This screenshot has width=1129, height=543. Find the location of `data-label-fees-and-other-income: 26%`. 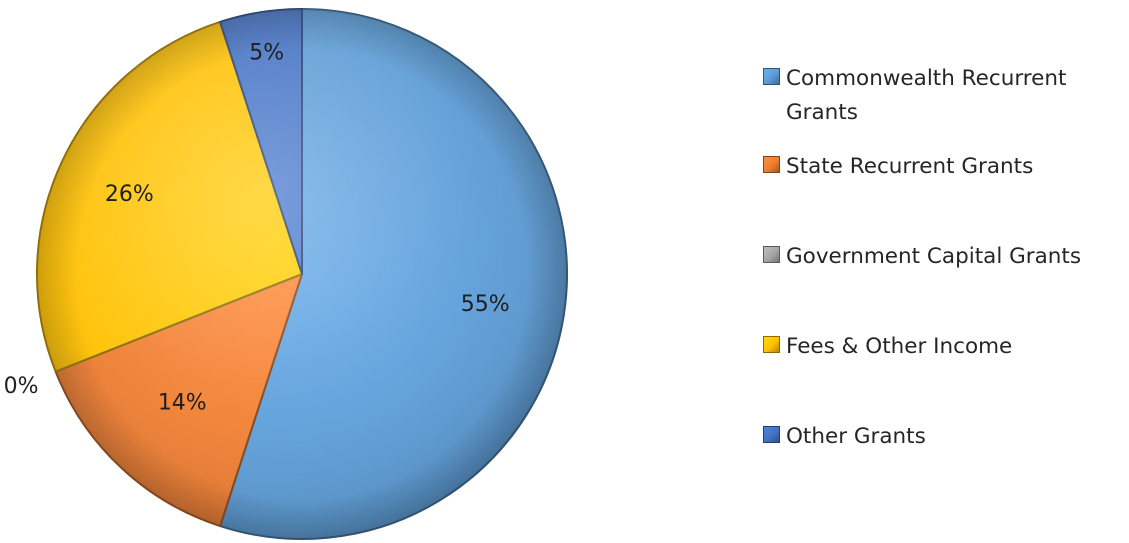

data-label-fees-and-other-income: 26% is located at coordinates (129, 194).